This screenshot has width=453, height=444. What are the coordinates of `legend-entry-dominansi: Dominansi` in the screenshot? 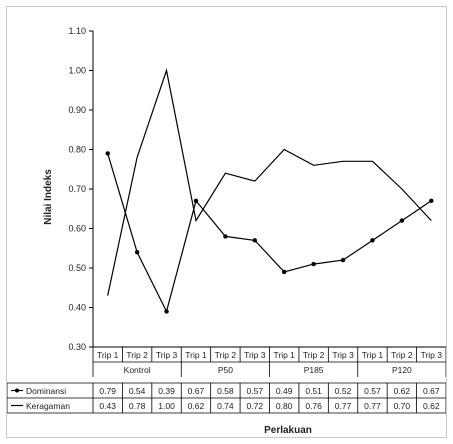 It's located at (46, 391).